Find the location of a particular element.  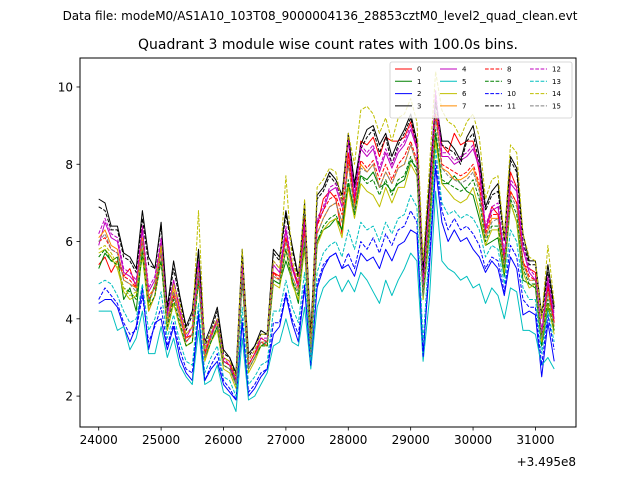

legend-label-8: 8 is located at coordinates (509, 70).